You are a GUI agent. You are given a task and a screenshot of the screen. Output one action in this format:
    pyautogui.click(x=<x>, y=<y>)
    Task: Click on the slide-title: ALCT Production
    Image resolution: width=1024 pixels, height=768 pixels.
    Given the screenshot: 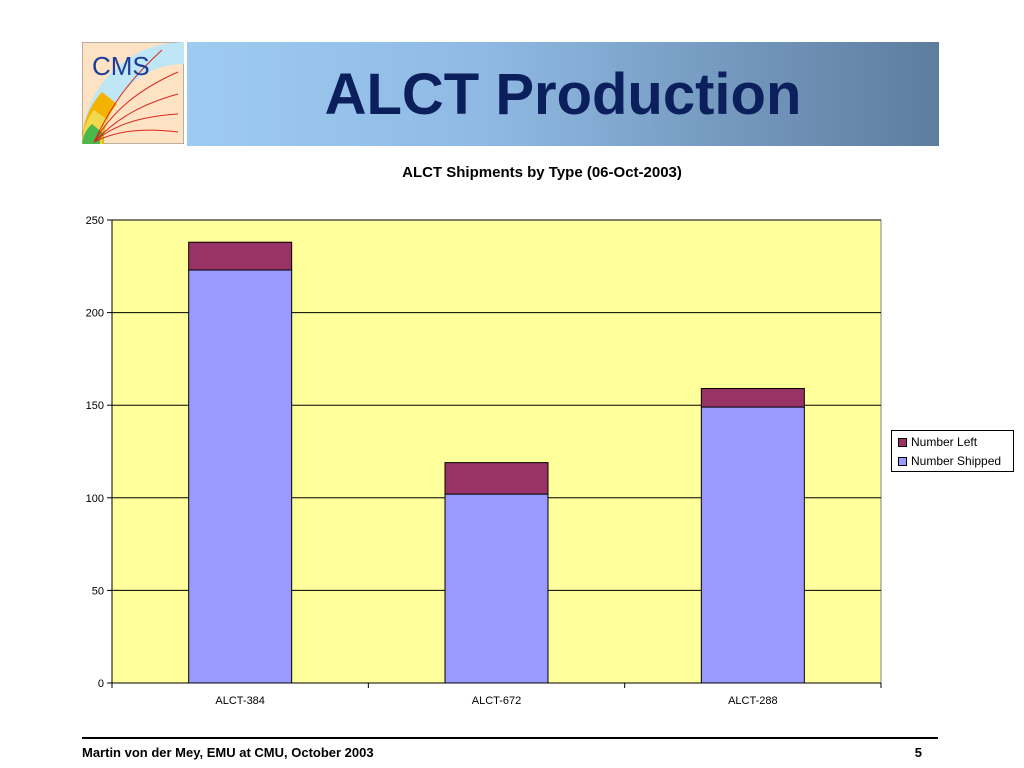 What is the action you would take?
    pyautogui.click(x=563, y=94)
    